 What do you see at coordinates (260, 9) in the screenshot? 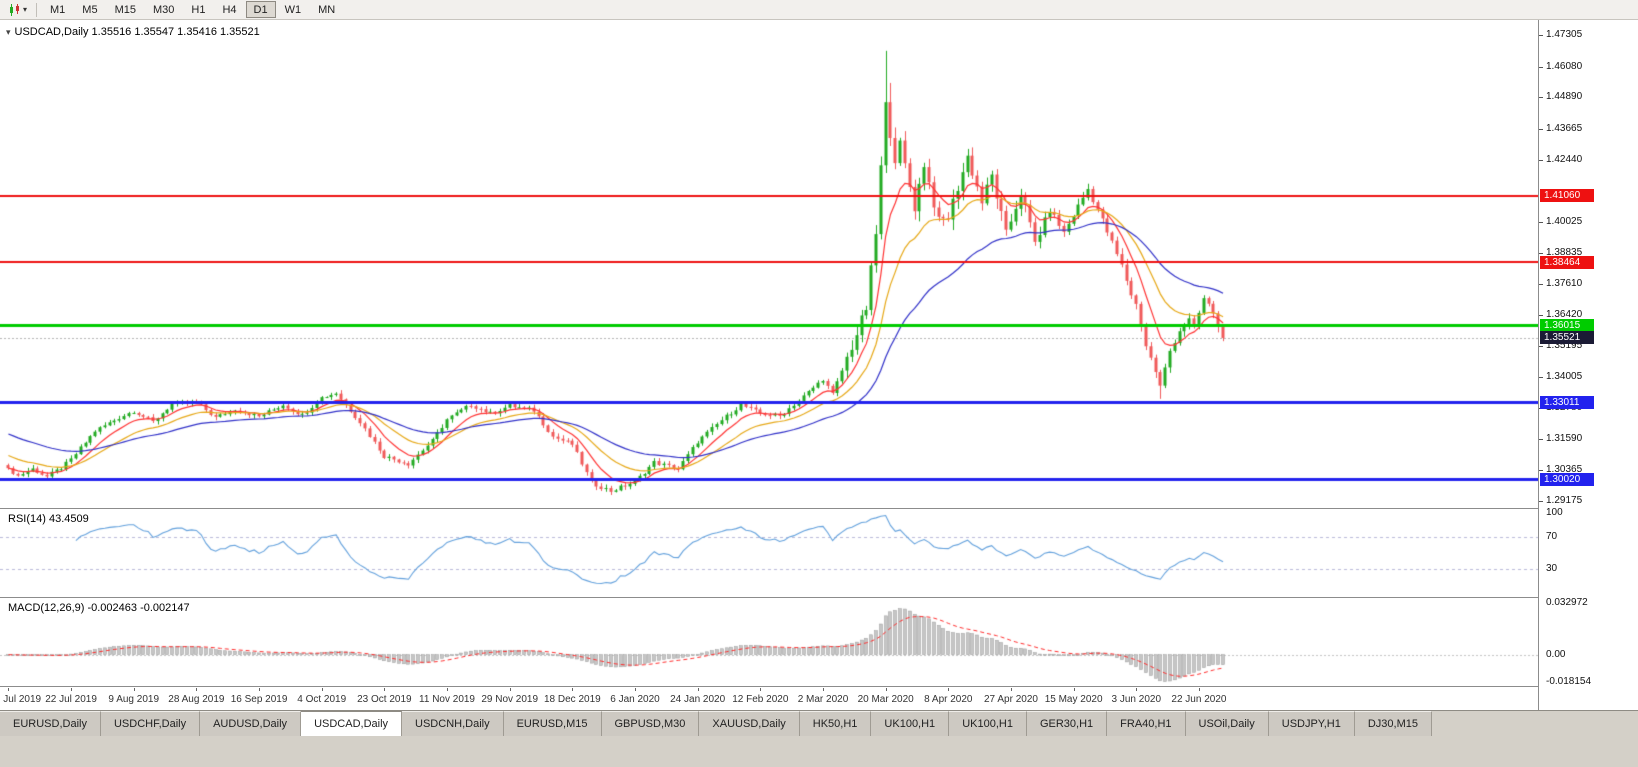
I see `timeframe-button-d1: D1` at bounding box center [260, 9].